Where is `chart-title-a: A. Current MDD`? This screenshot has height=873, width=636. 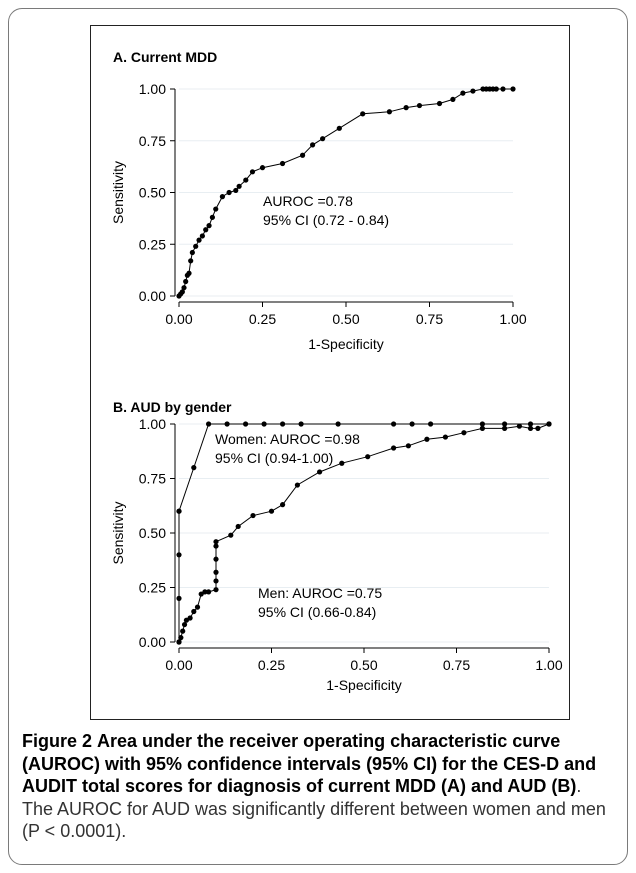 chart-title-a: A. Current MDD is located at coordinates (165, 57).